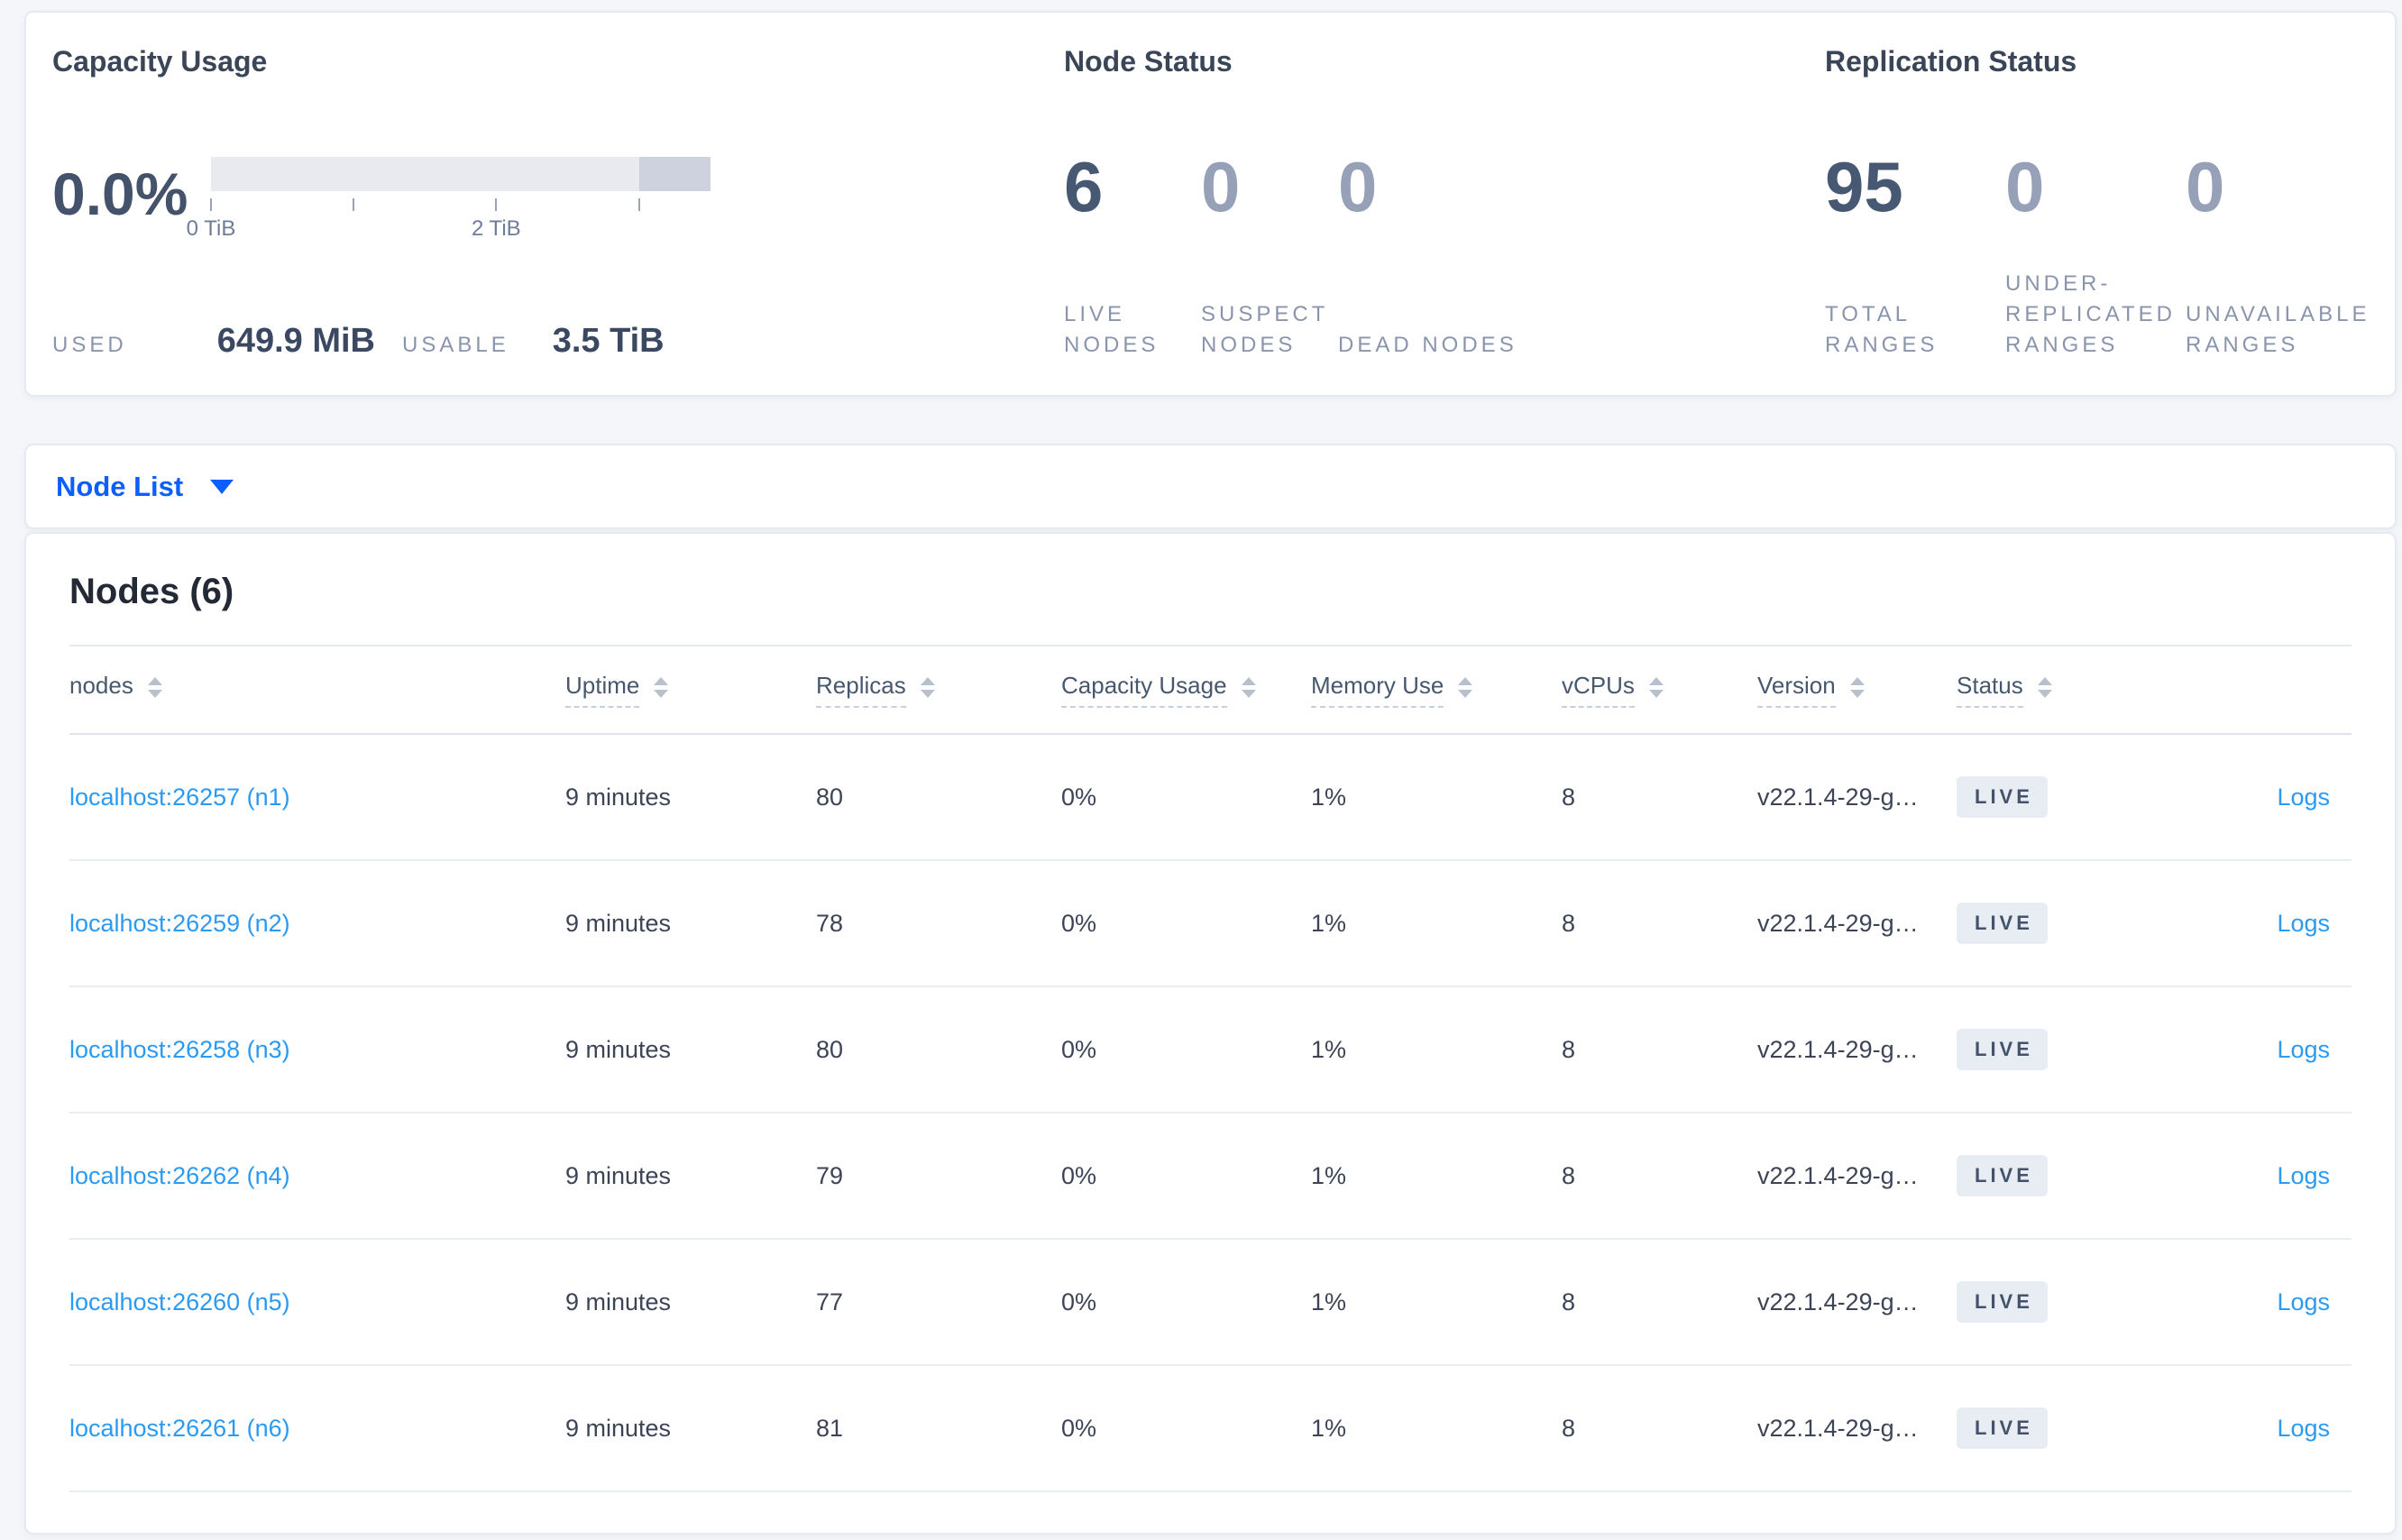  I want to click on view-dropdown: Node List, so click(145, 487).